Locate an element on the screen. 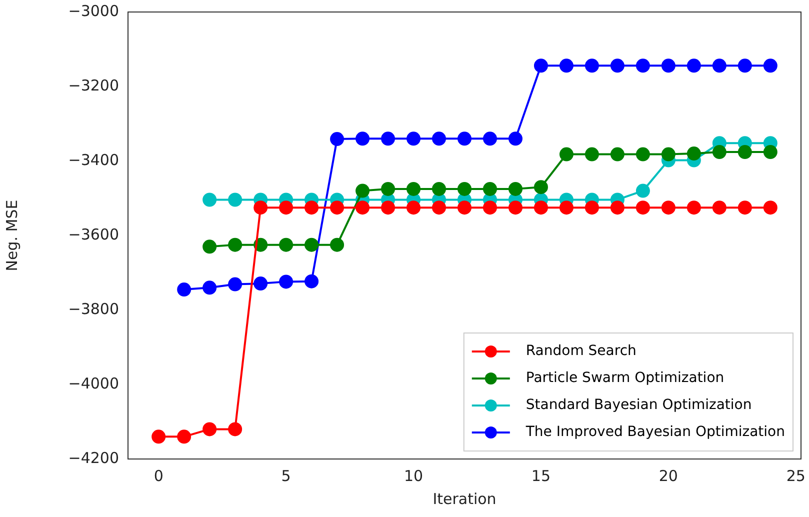 This screenshot has width=809, height=517. legend-label: The Improved Bayesian Optimization is located at coordinates (655, 432).